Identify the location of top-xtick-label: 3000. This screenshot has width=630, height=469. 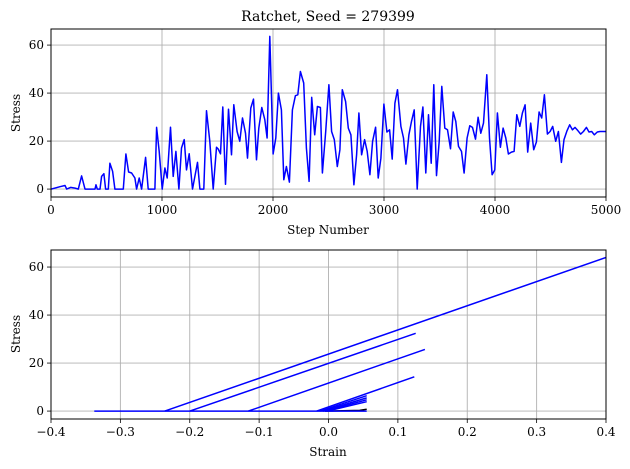
(384, 210).